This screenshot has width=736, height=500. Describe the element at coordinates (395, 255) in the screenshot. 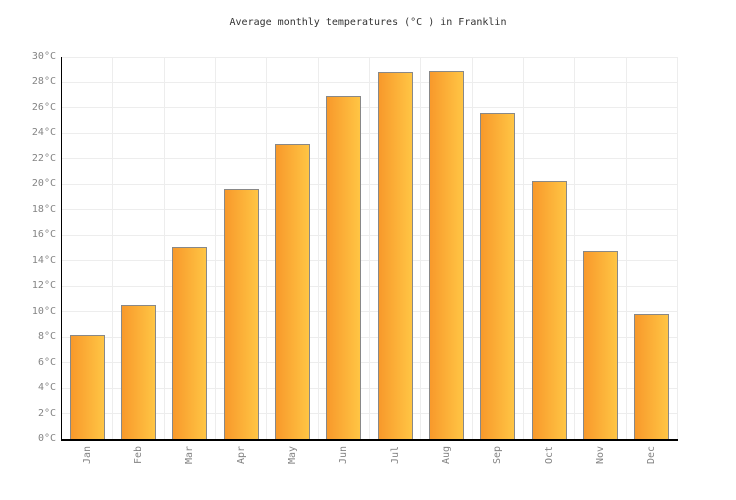

I see `bar-jul` at that location.